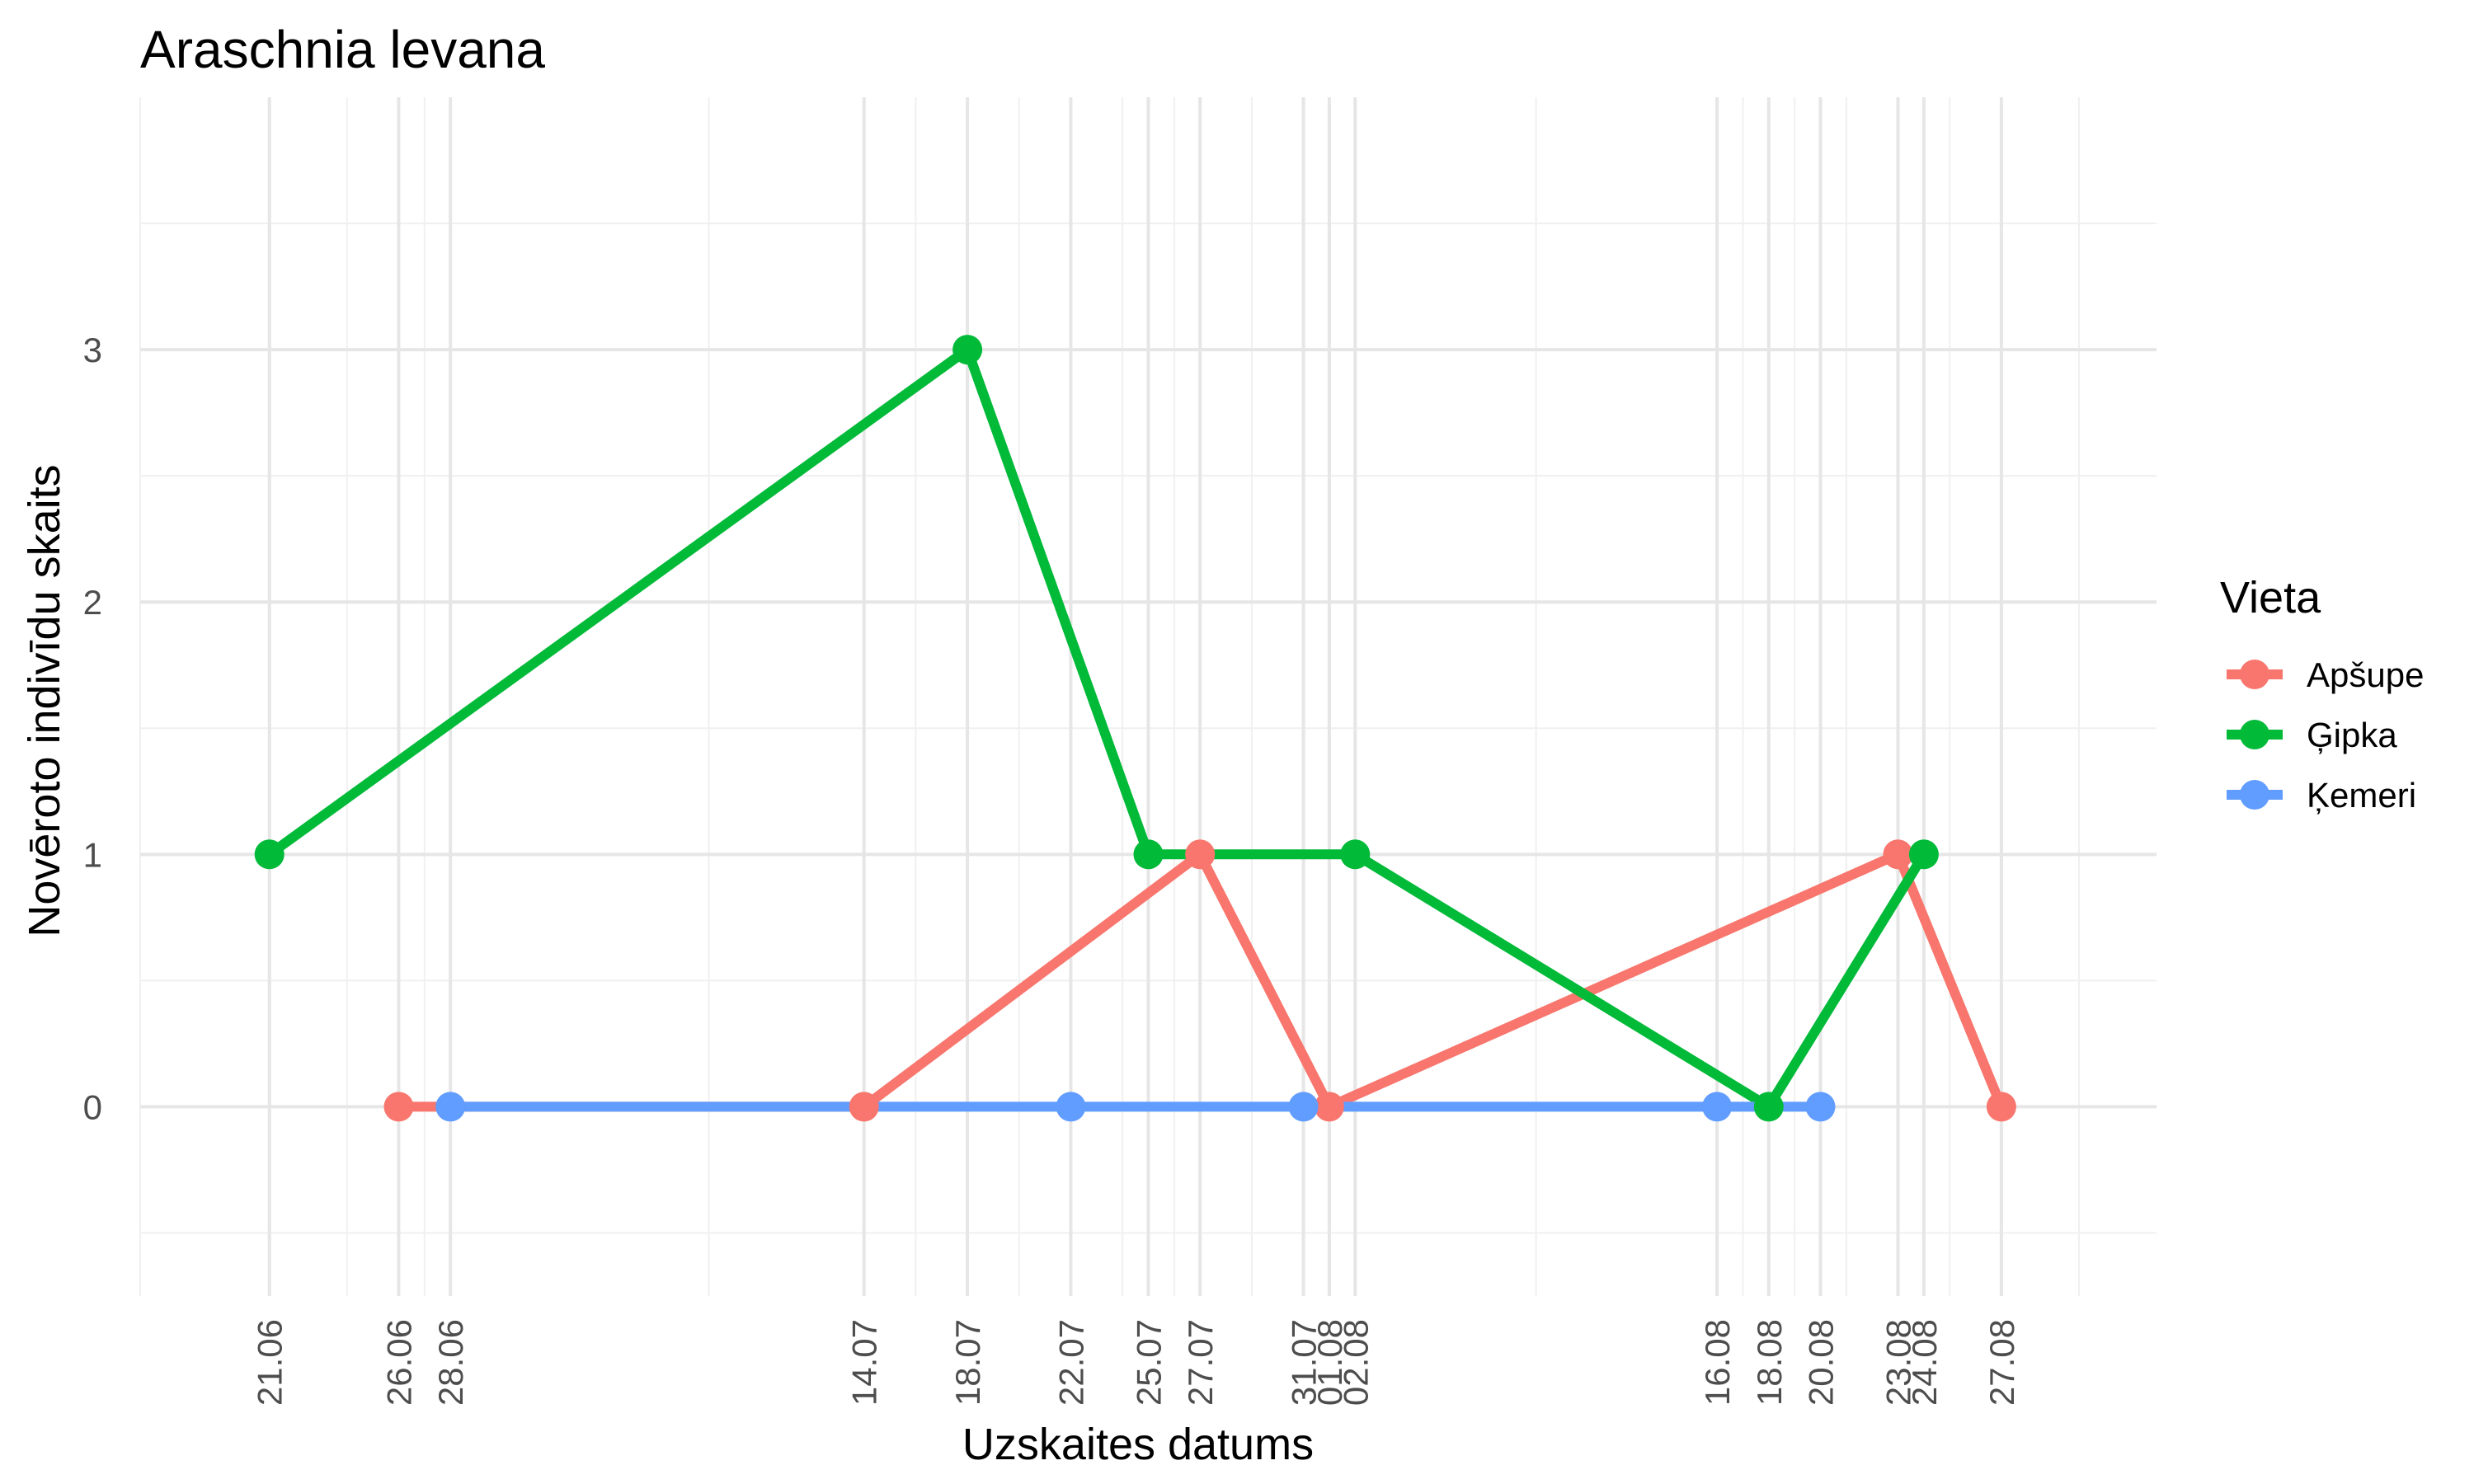 Image resolution: width=2474 pixels, height=1484 pixels. What do you see at coordinates (92, 855) in the screenshot?
I see `y-tick-label: 1` at bounding box center [92, 855].